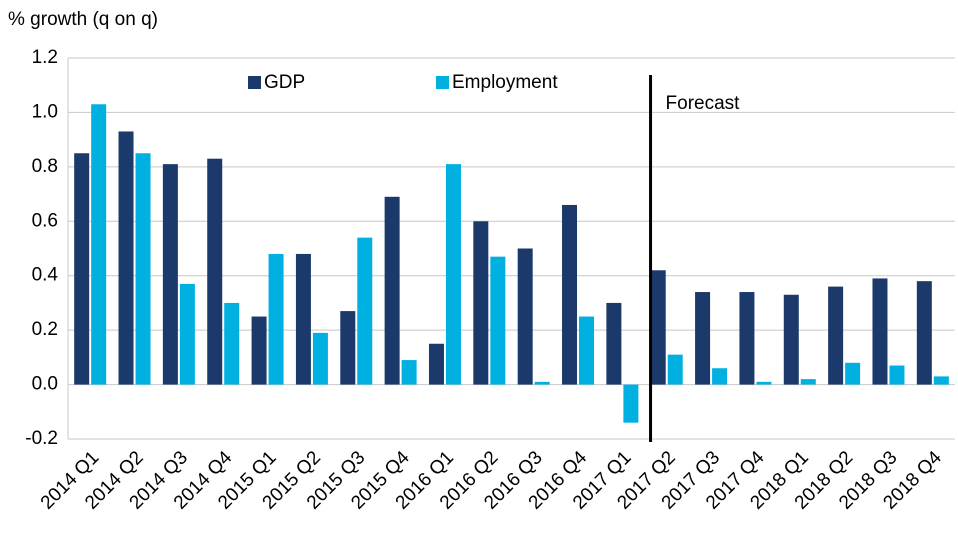  I want to click on y-tick-label: 0.0, so click(45, 384).